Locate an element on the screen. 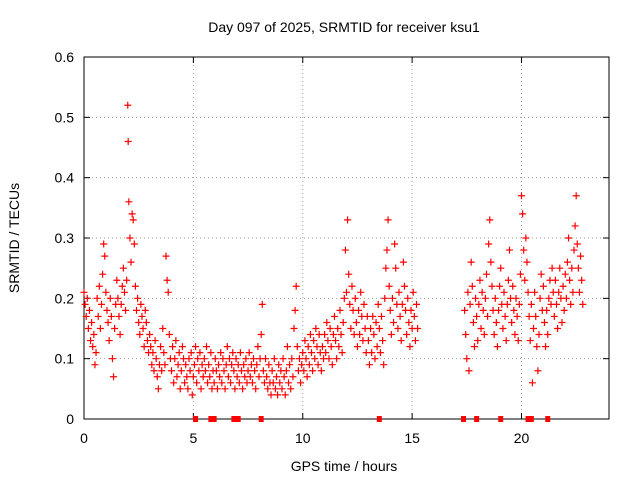 The image size is (640, 480). y-tick-label: 0 is located at coordinates (70, 419).